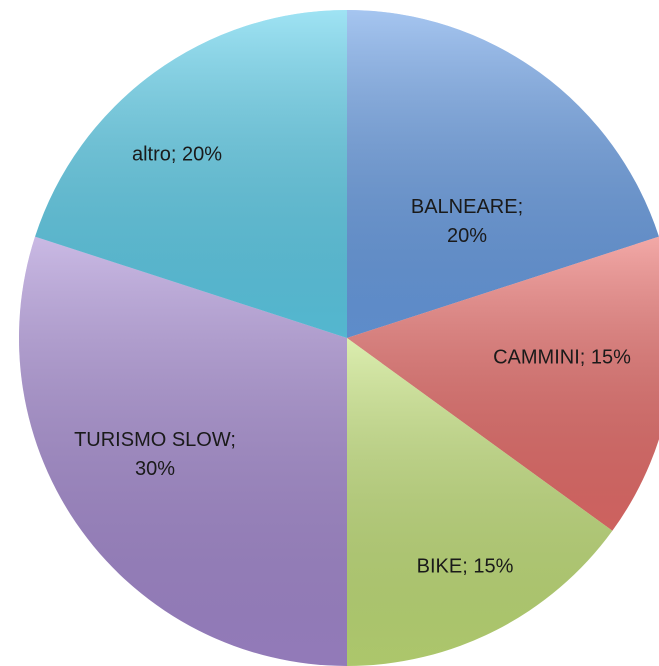 The image size is (659, 666). What do you see at coordinates (562, 357) in the screenshot?
I see `data-label: CAMMINI; 15%` at bounding box center [562, 357].